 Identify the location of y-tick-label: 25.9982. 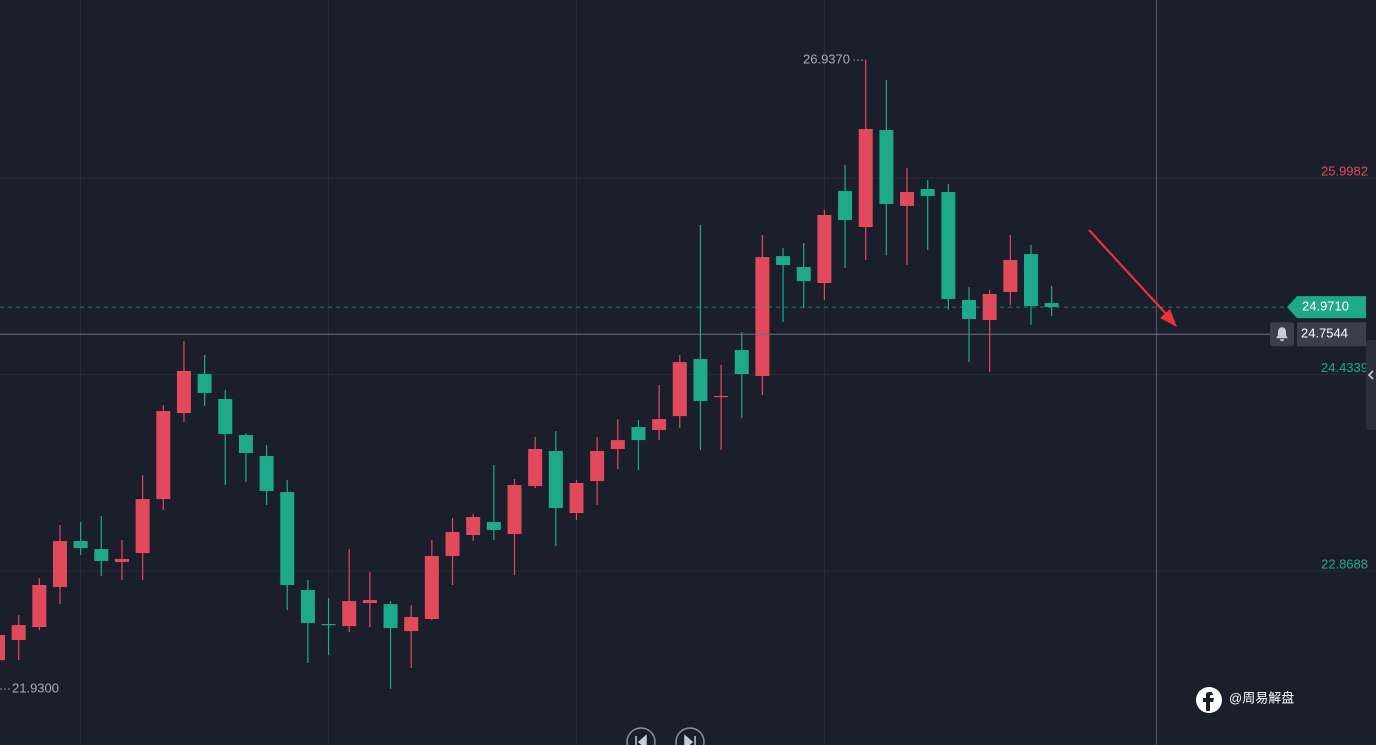
(1344, 170).